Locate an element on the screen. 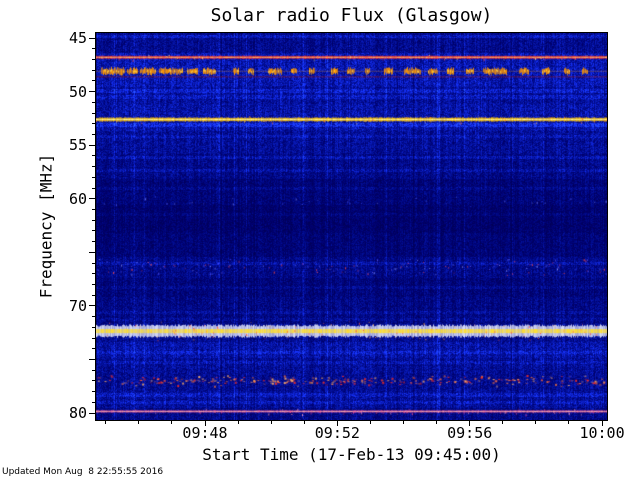 This screenshot has height=480, width=640. y-tick-label: 50 is located at coordinates (77, 91).